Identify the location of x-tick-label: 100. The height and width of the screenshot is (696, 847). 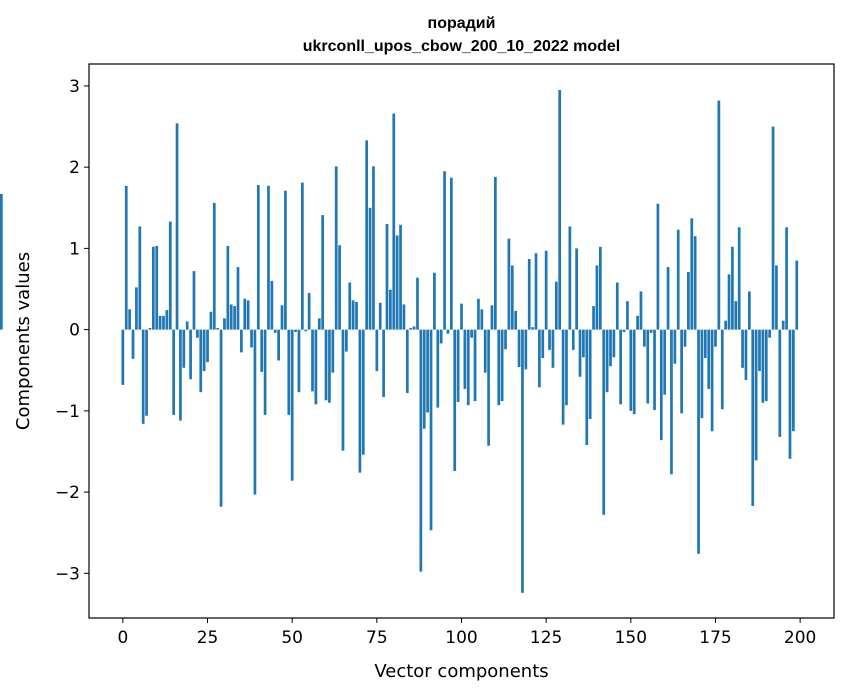
(461, 638).